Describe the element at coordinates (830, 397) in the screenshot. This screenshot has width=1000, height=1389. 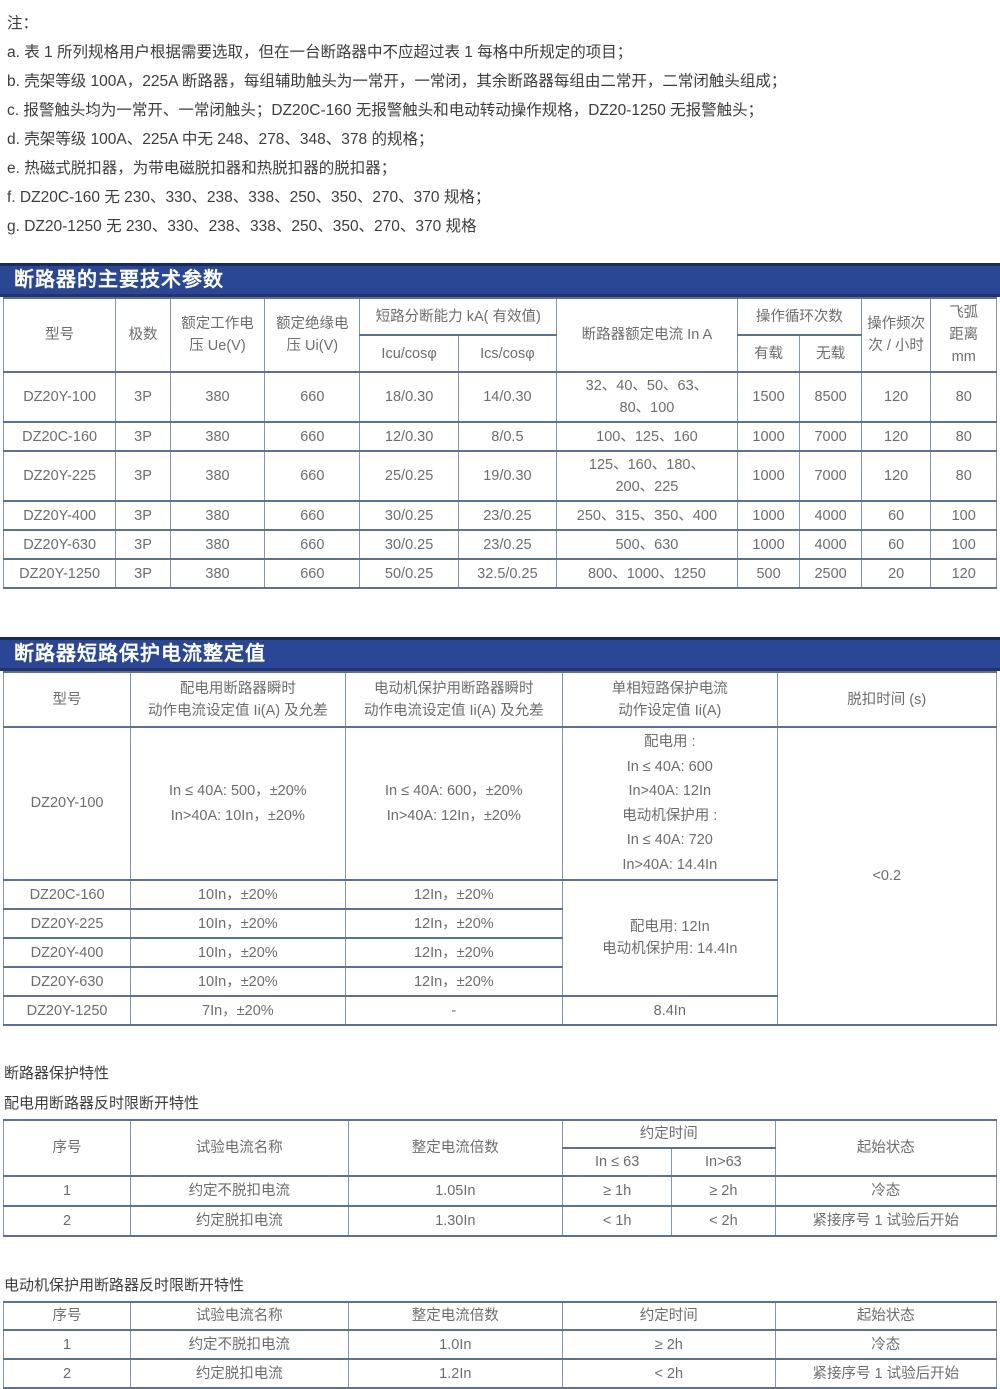
I see `table-cell: 8500` at that location.